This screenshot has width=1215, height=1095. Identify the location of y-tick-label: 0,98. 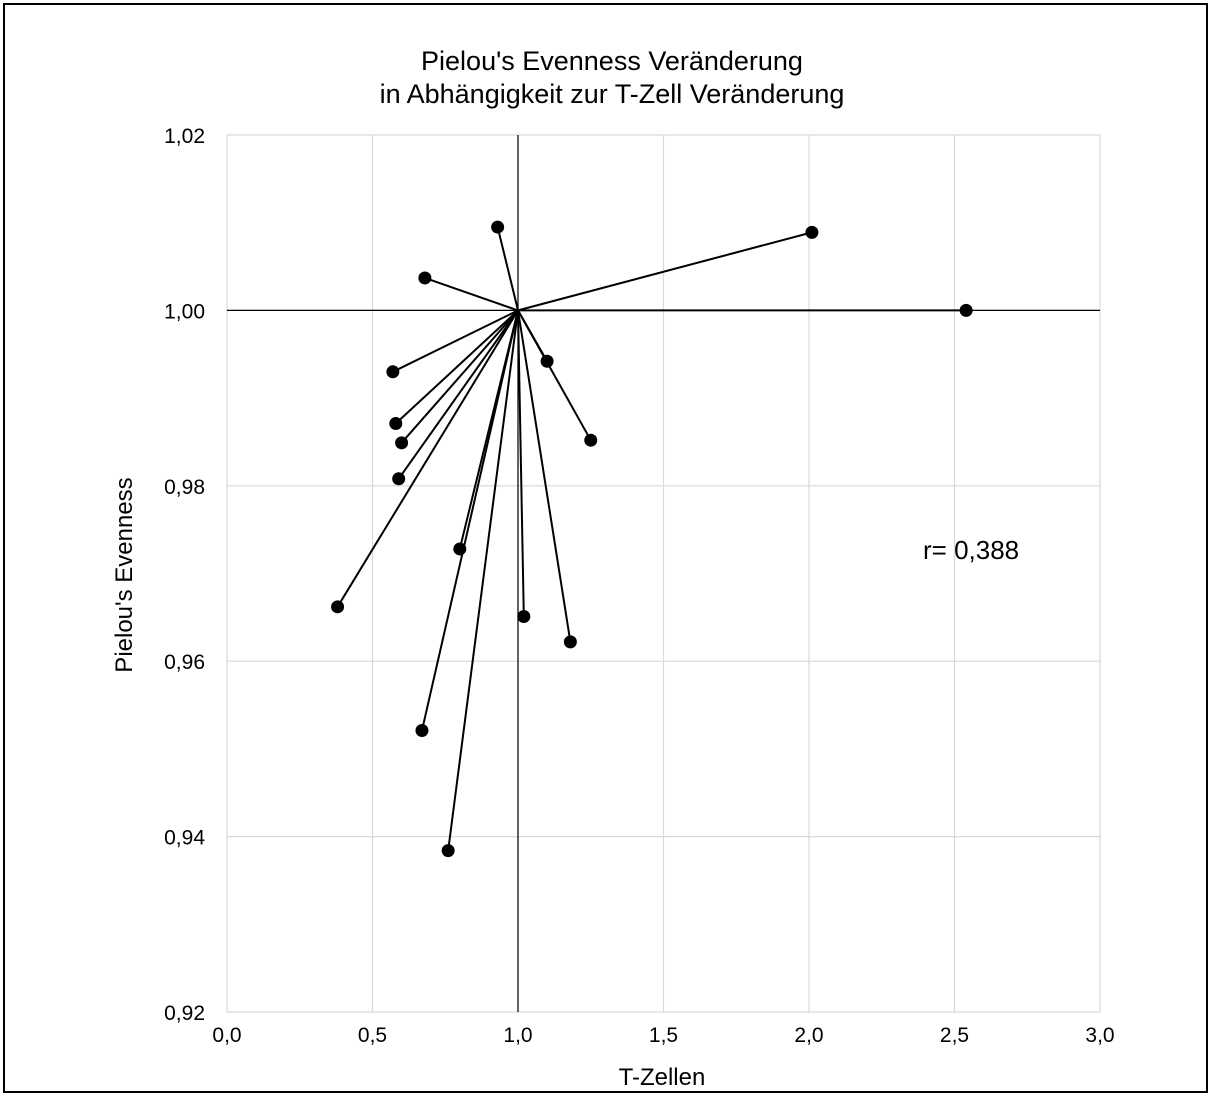
(184, 487).